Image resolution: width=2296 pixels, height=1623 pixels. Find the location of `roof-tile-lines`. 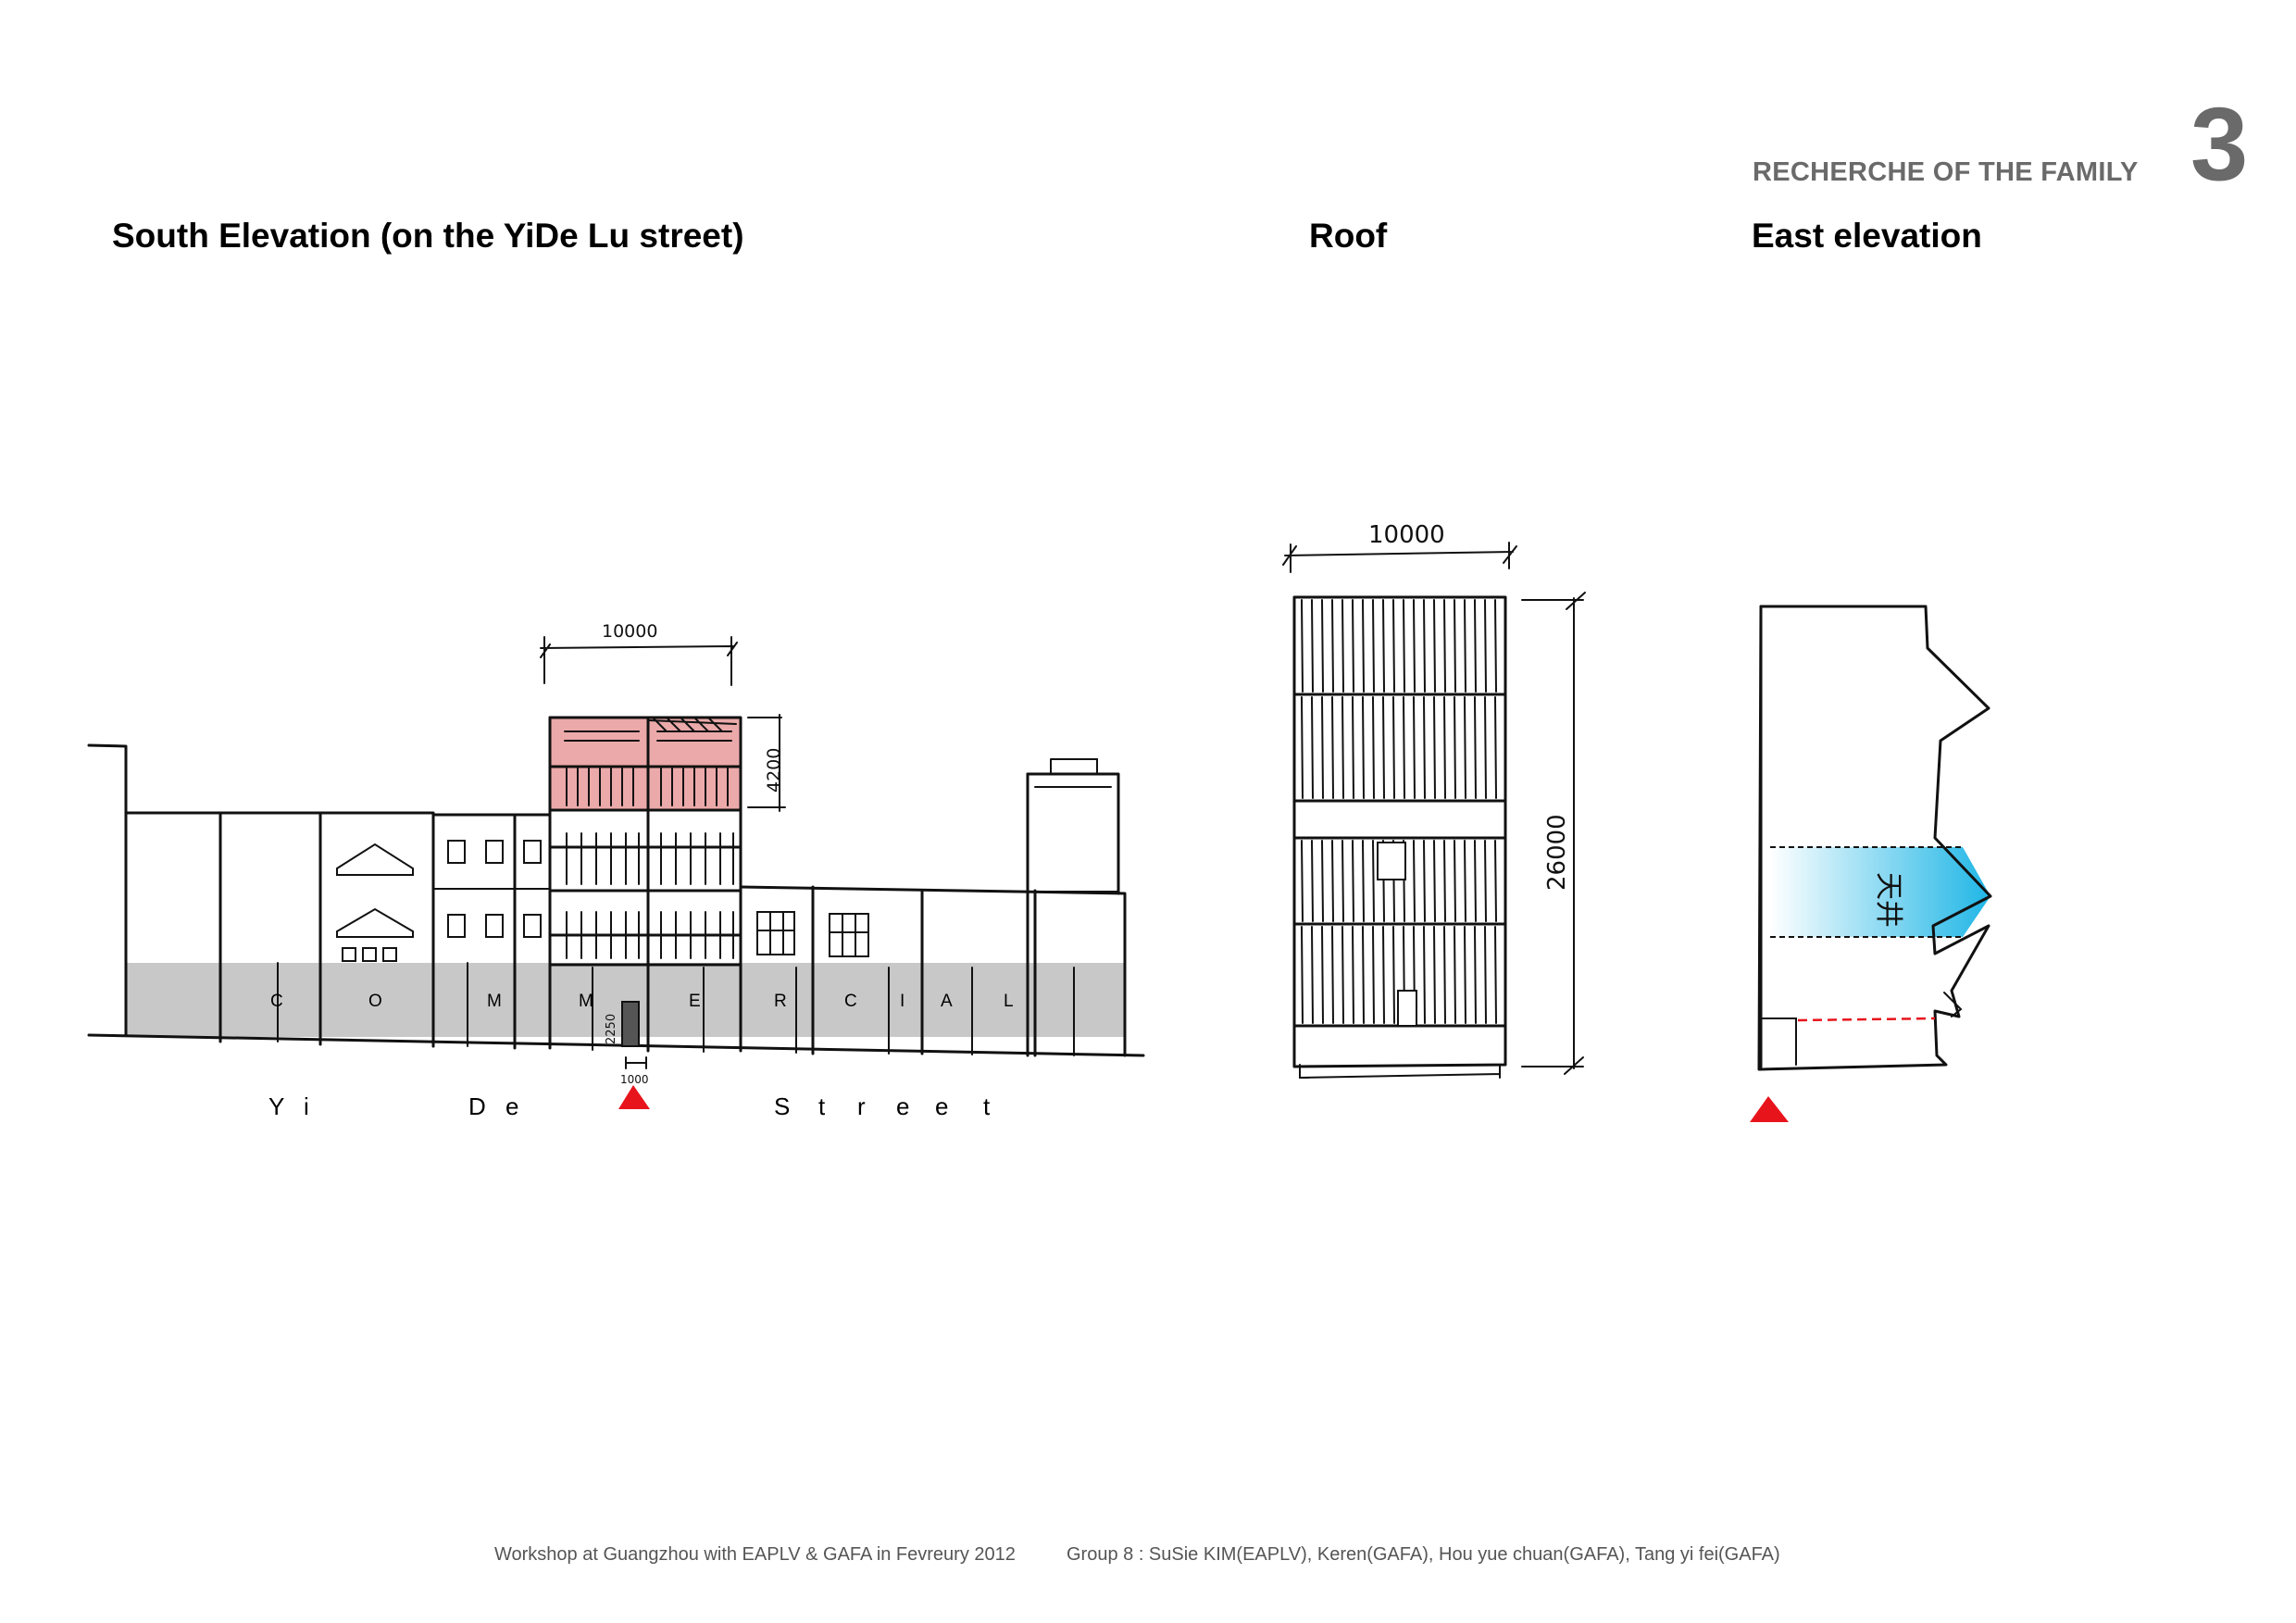

roof-tile-lines is located at coordinates (1399, 811).